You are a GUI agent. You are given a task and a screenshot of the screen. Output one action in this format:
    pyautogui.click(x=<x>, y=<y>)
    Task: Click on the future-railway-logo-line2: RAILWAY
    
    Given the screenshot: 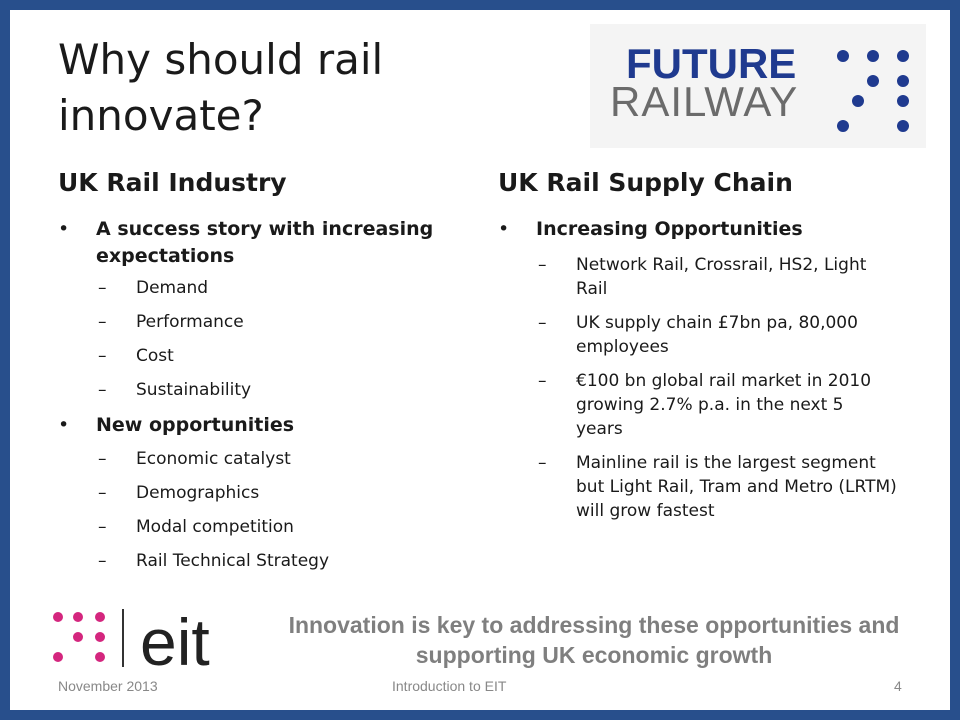 What is the action you would take?
    pyautogui.click(x=704, y=101)
    